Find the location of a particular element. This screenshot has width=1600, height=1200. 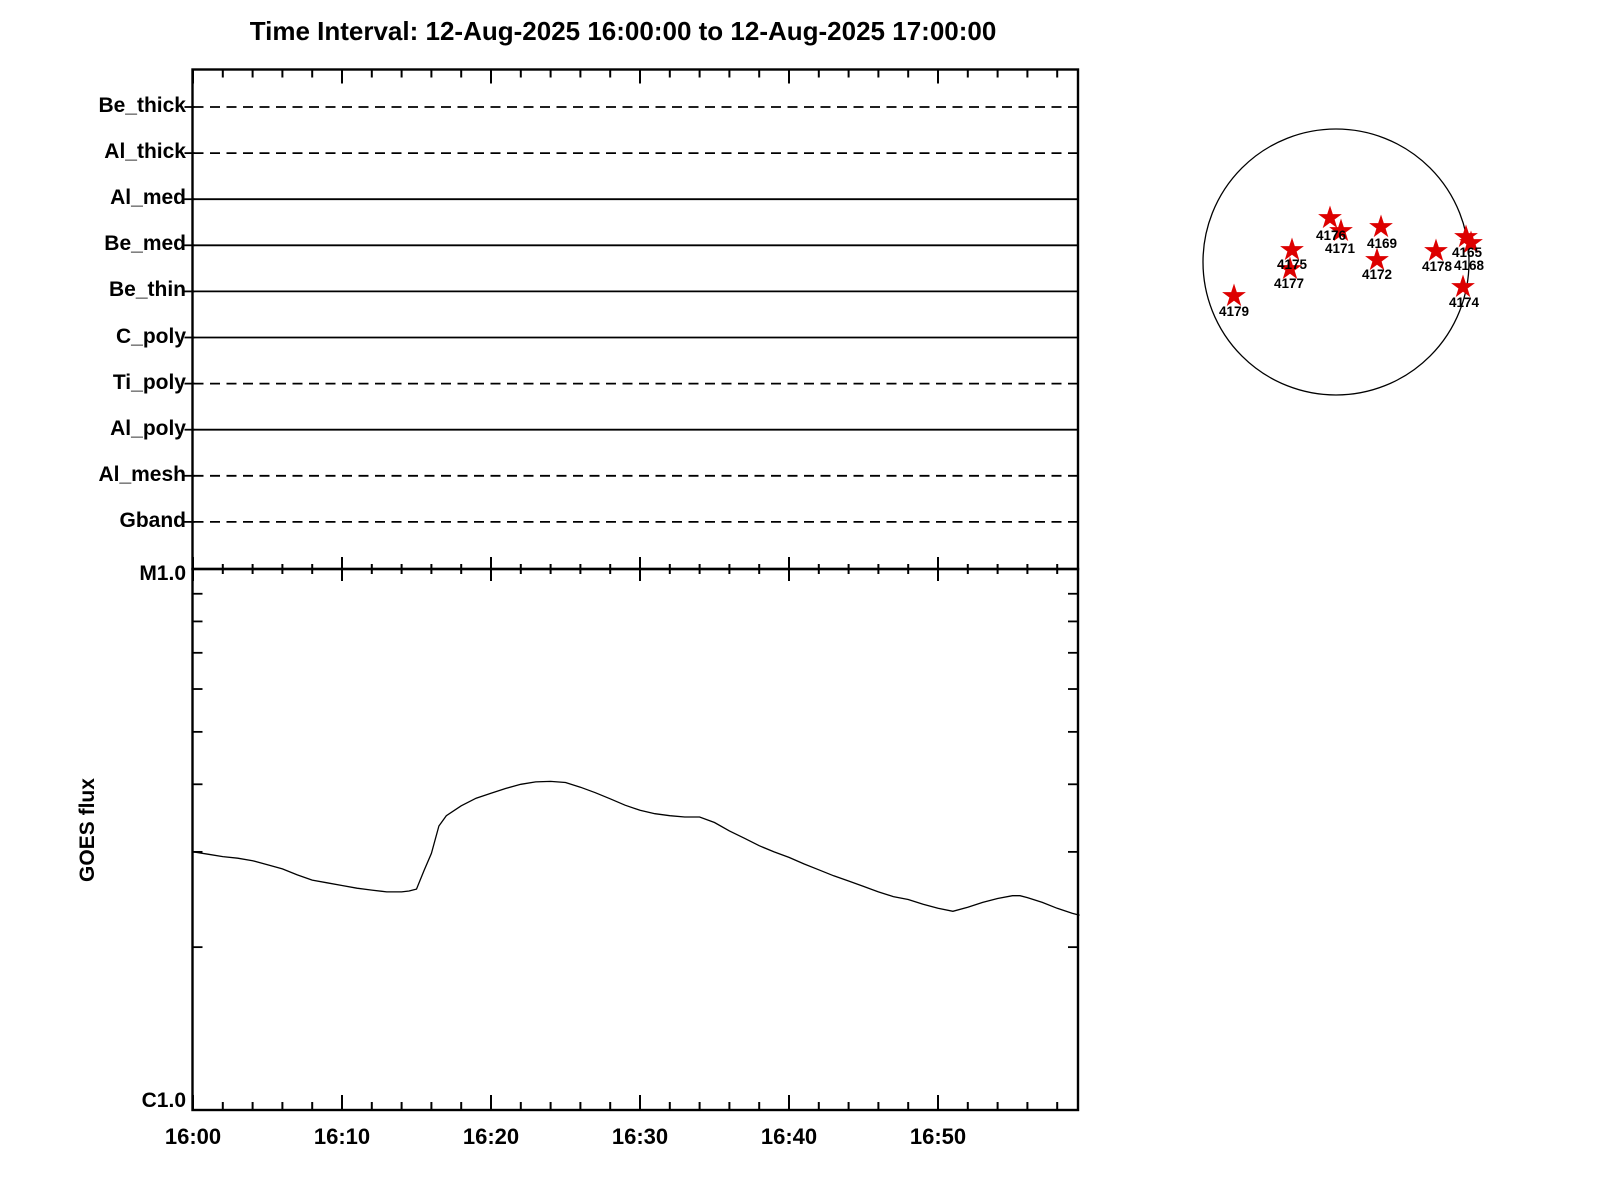

time-tick-1630: 16:30 is located at coordinates (640, 1136).